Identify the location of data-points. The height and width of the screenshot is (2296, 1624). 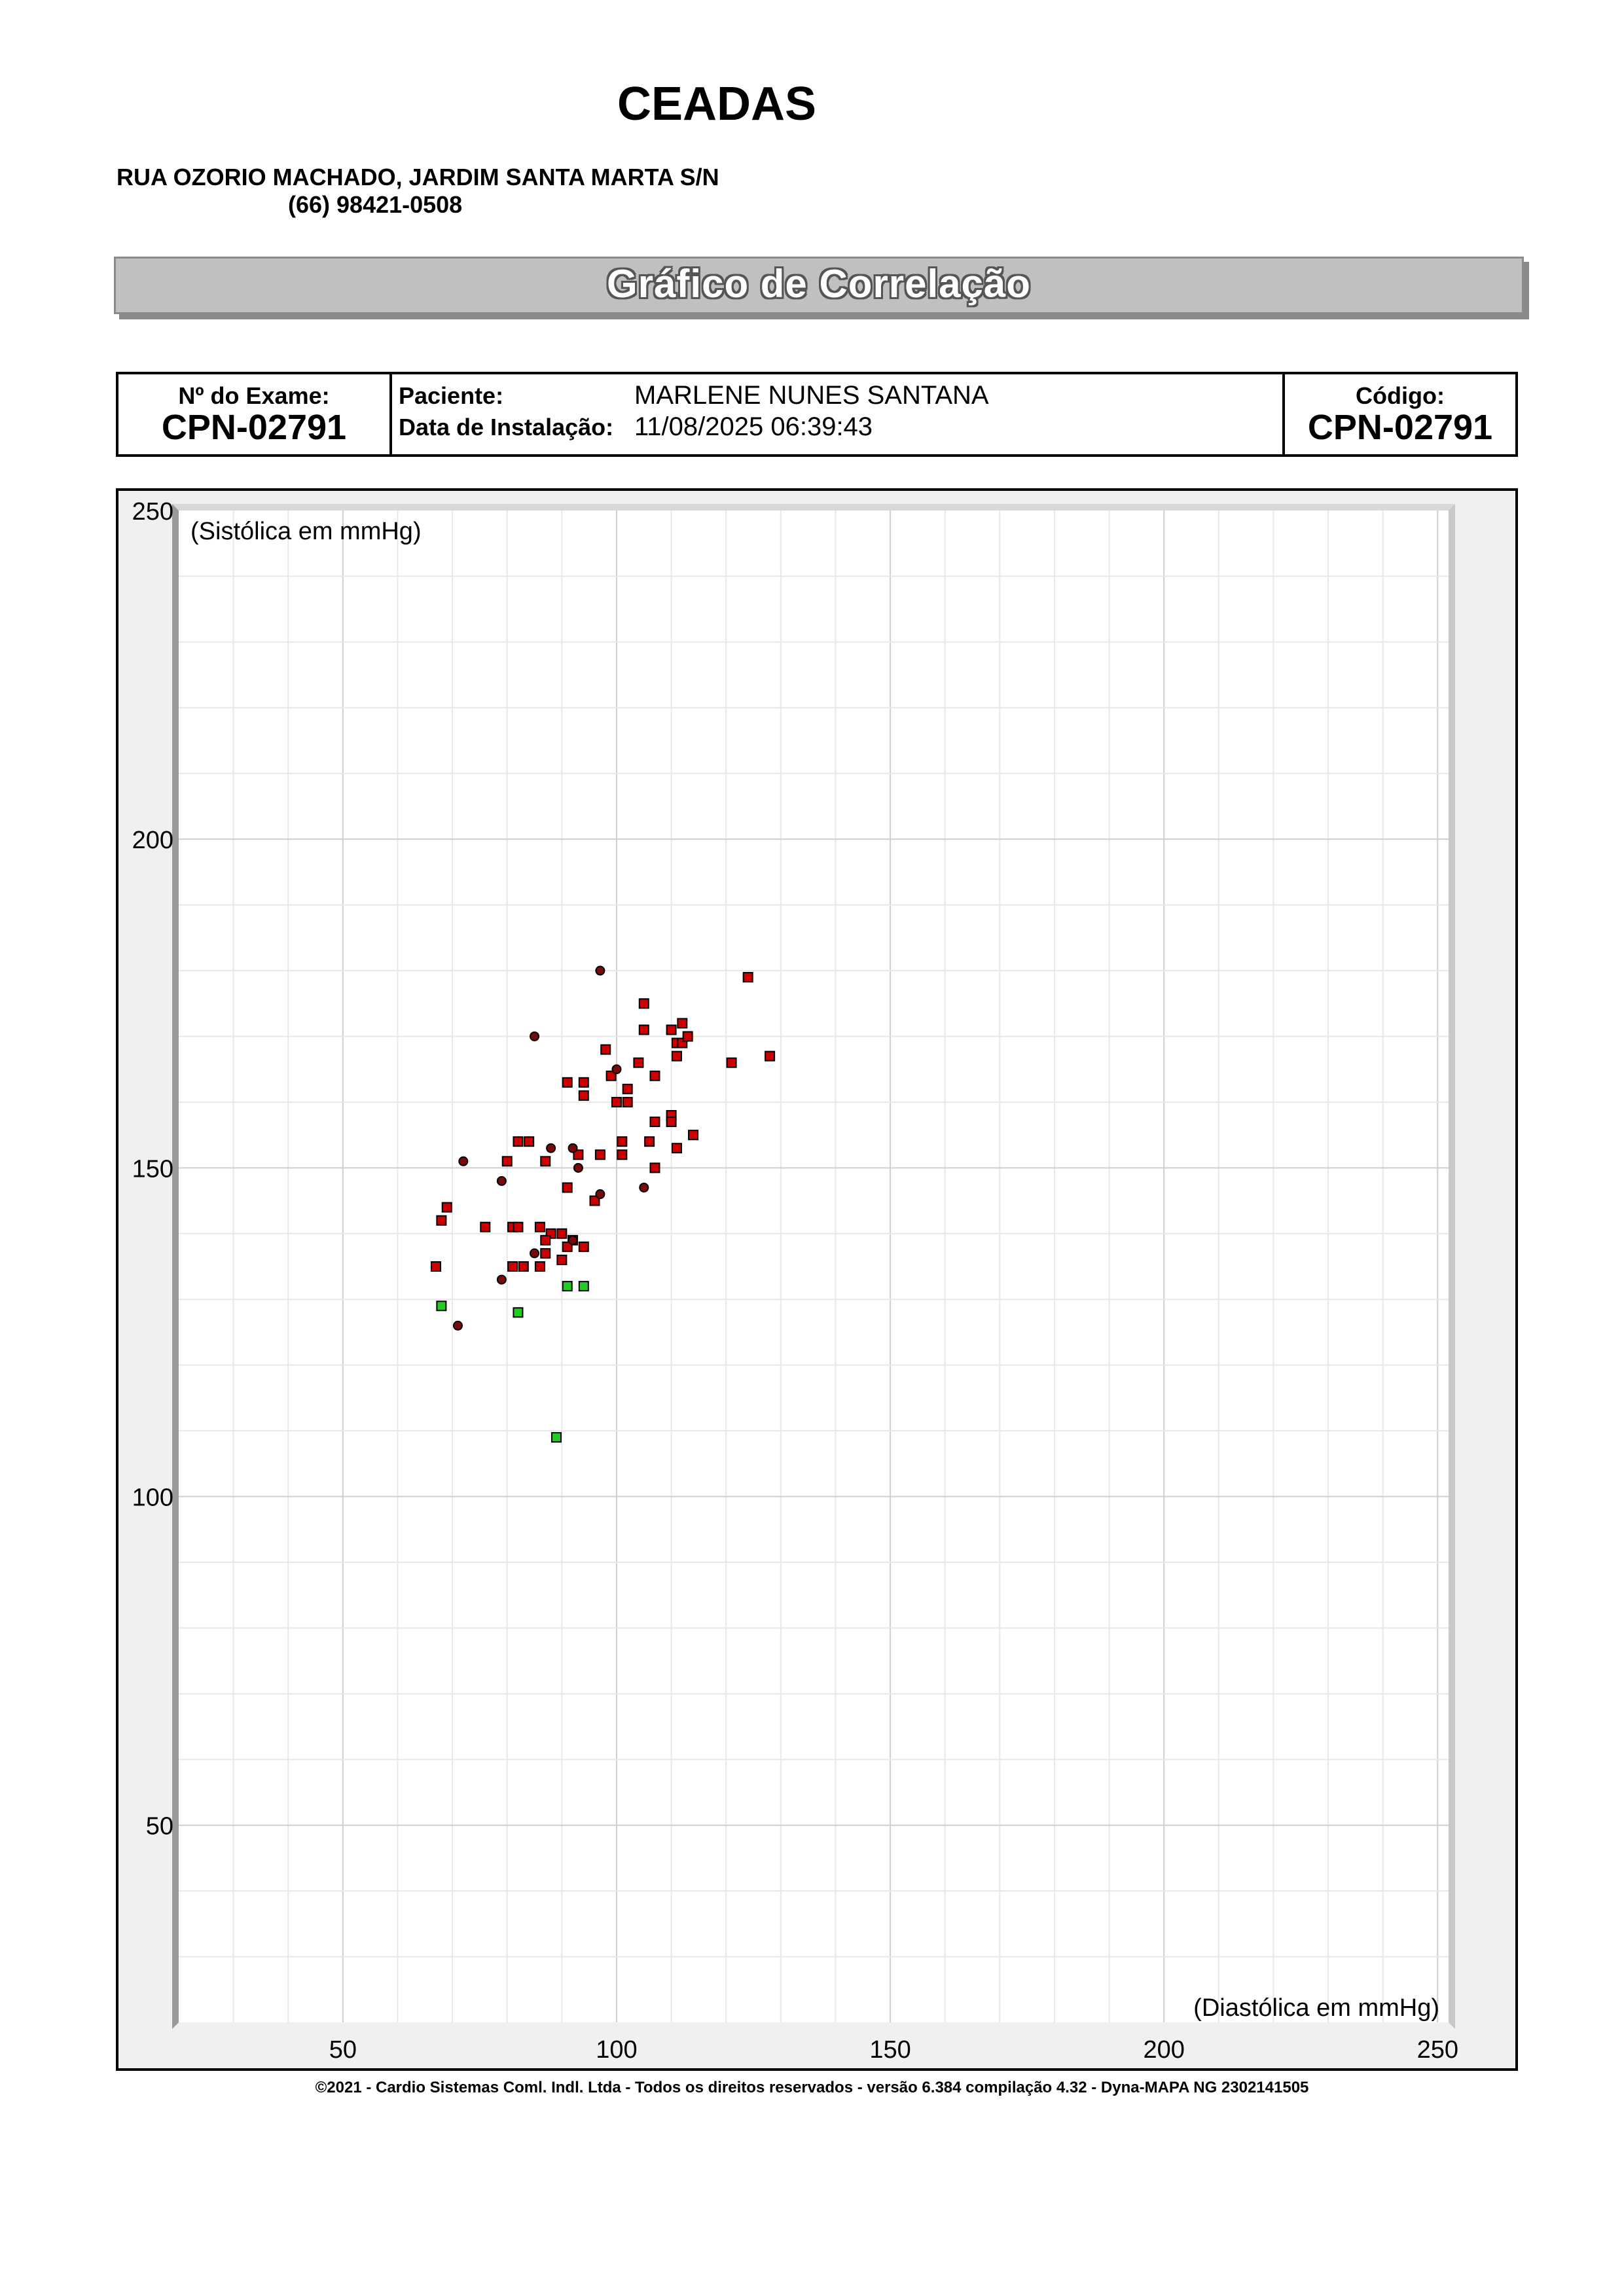
(603, 1204).